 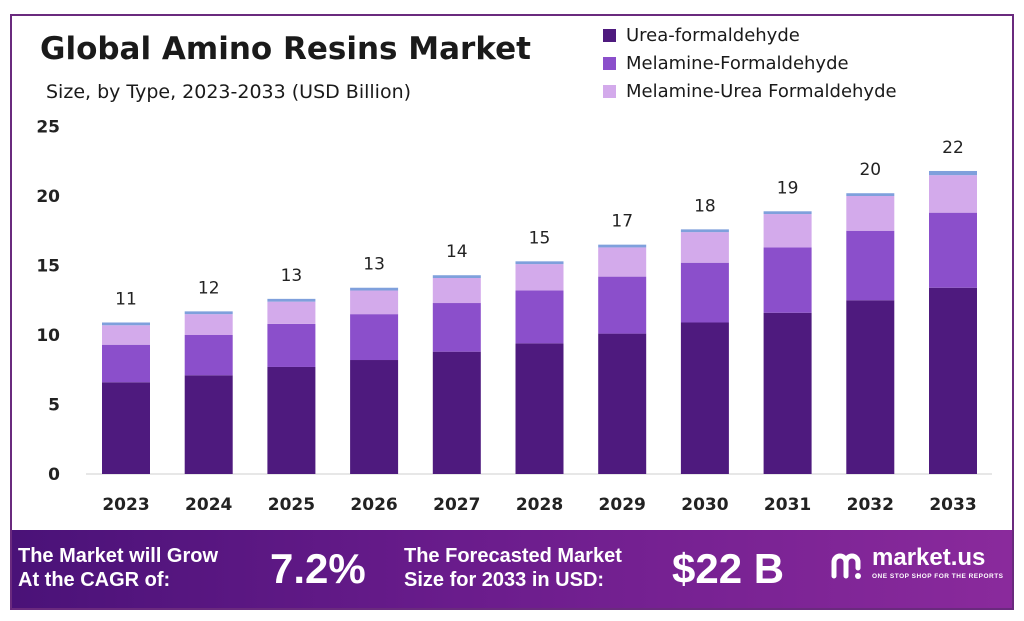 What do you see at coordinates (318, 568) in the screenshot?
I see `cagr-value: 7.2%` at bounding box center [318, 568].